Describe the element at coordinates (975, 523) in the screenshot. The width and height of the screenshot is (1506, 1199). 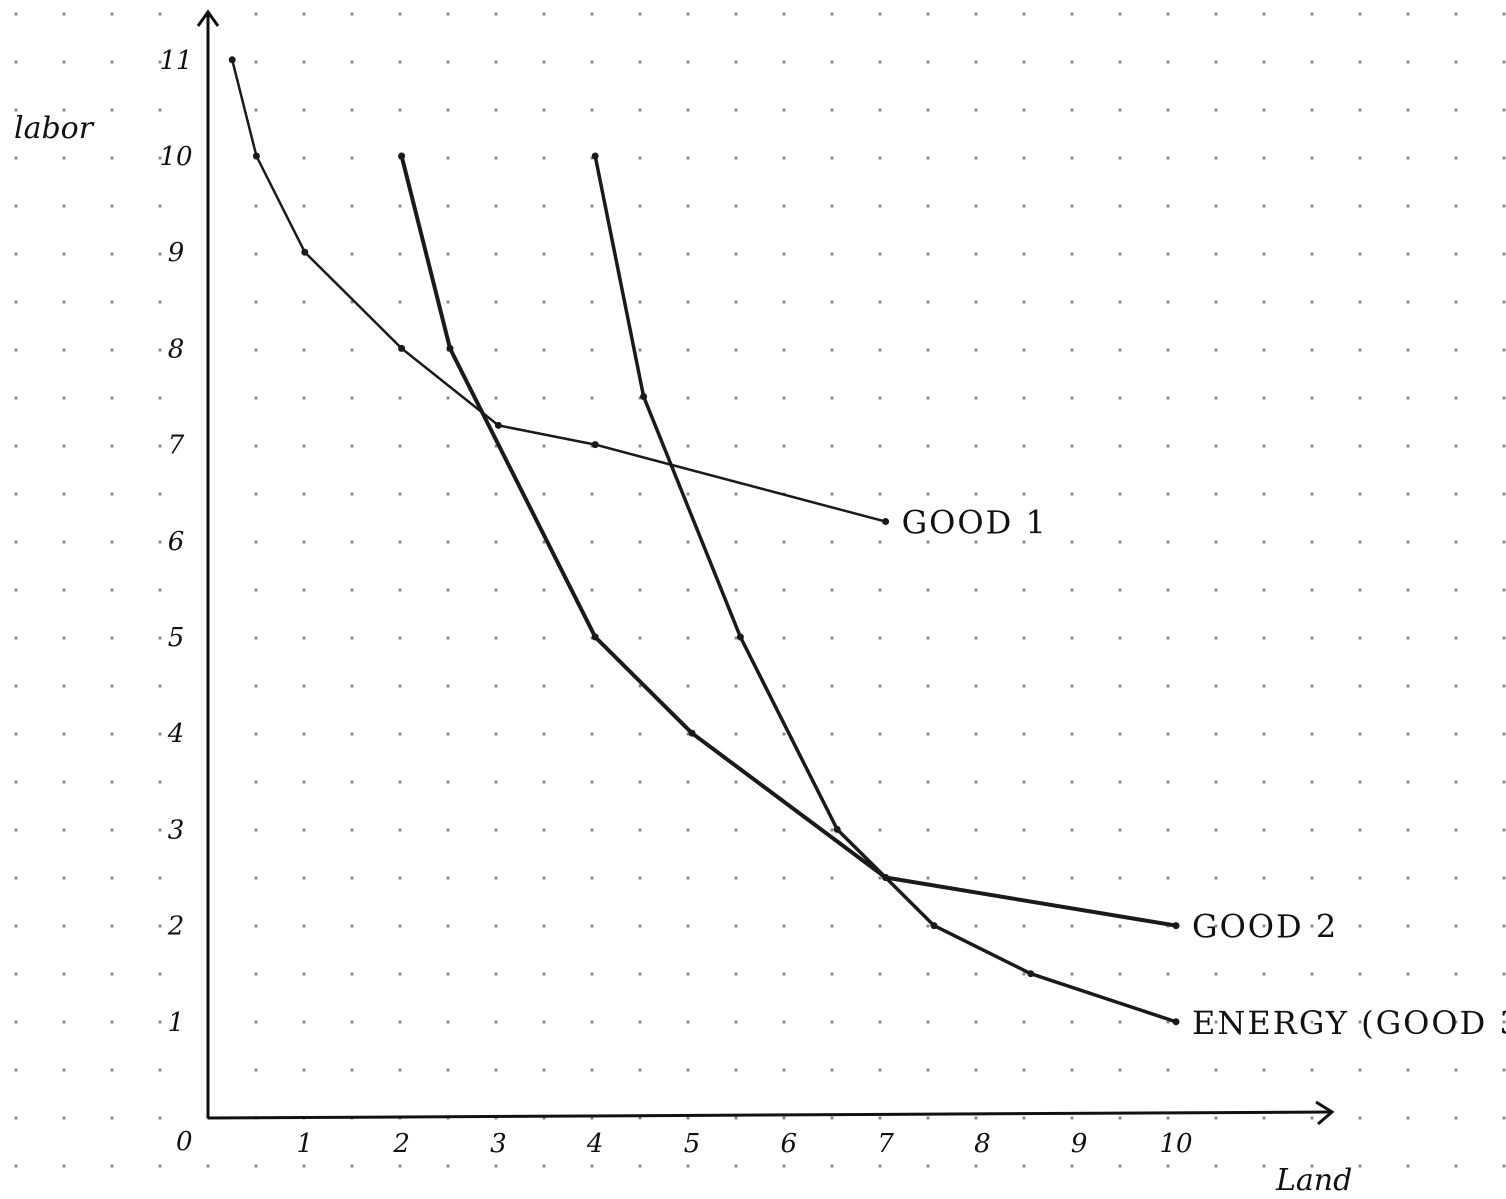
I see `series-label: GOOD 1` at that location.